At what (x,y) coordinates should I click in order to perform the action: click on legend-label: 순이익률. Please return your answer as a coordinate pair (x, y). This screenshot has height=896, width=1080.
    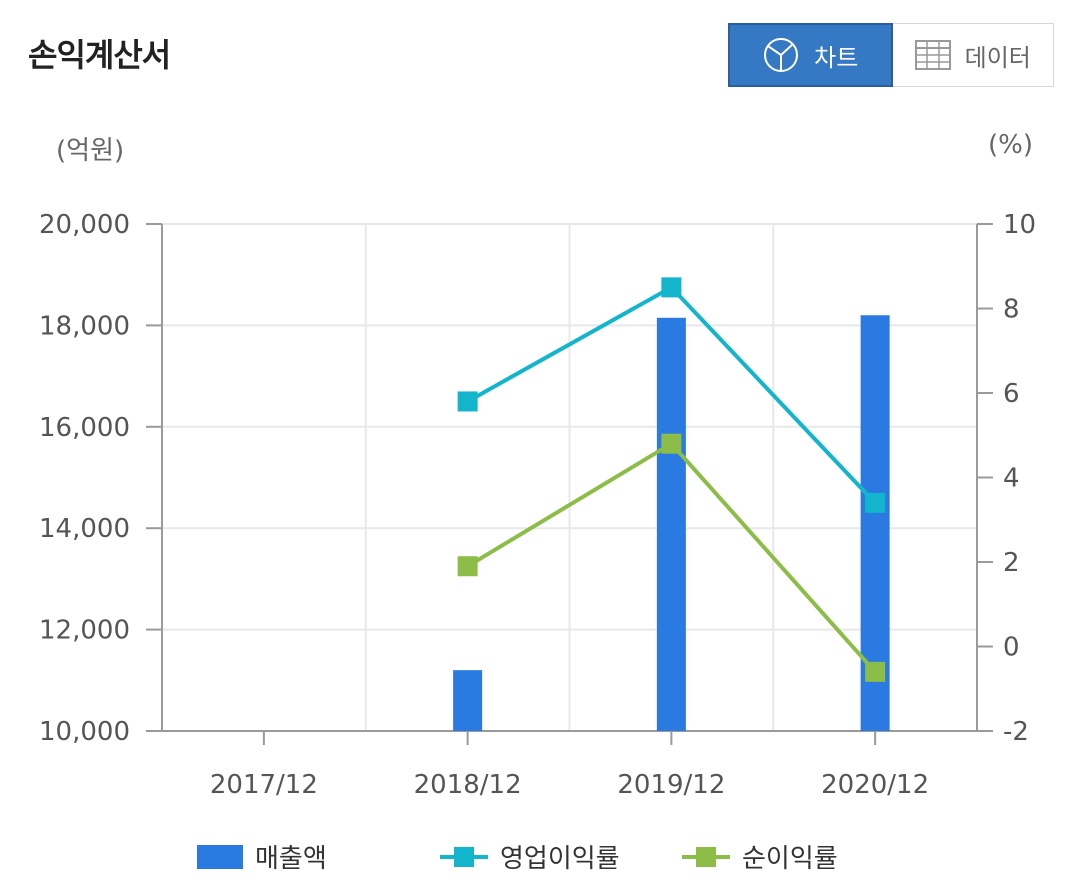
    Looking at the image, I should click on (790, 859).